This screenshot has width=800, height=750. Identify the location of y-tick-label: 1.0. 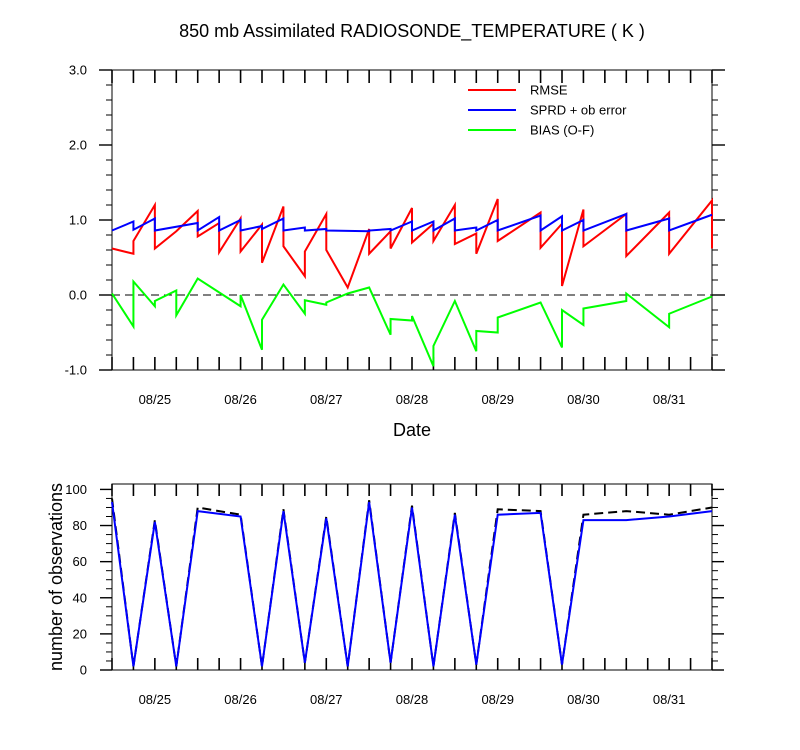
(78, 220).